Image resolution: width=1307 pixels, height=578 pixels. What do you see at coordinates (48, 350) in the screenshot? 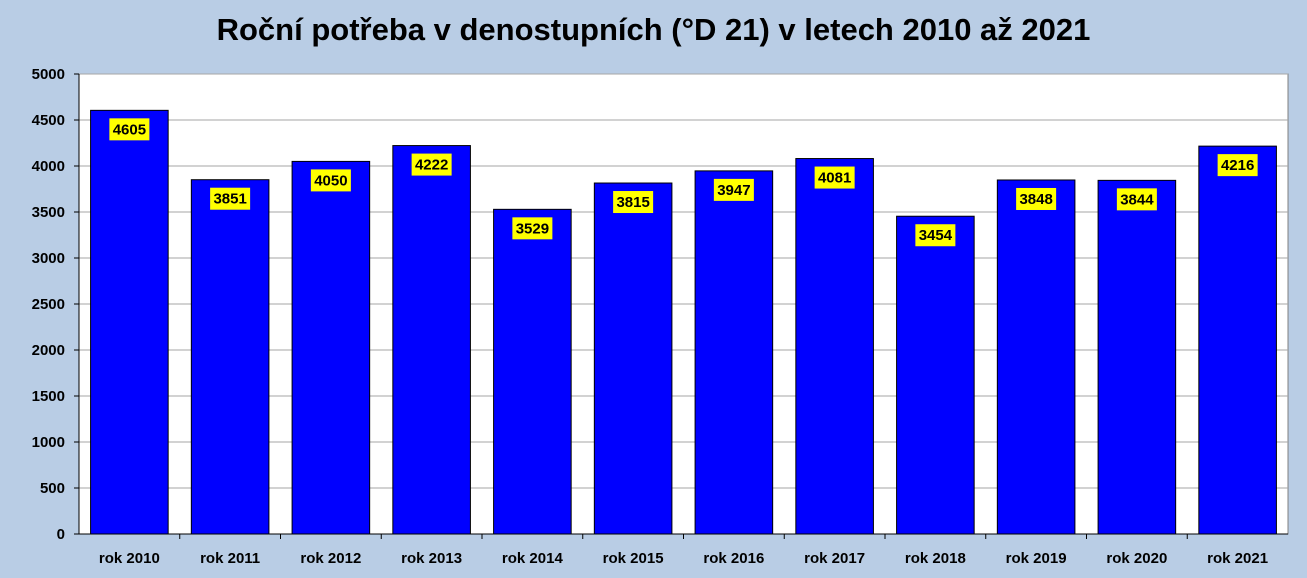
I see `y-tick-label: 2000` at bounding box center [48, 350].